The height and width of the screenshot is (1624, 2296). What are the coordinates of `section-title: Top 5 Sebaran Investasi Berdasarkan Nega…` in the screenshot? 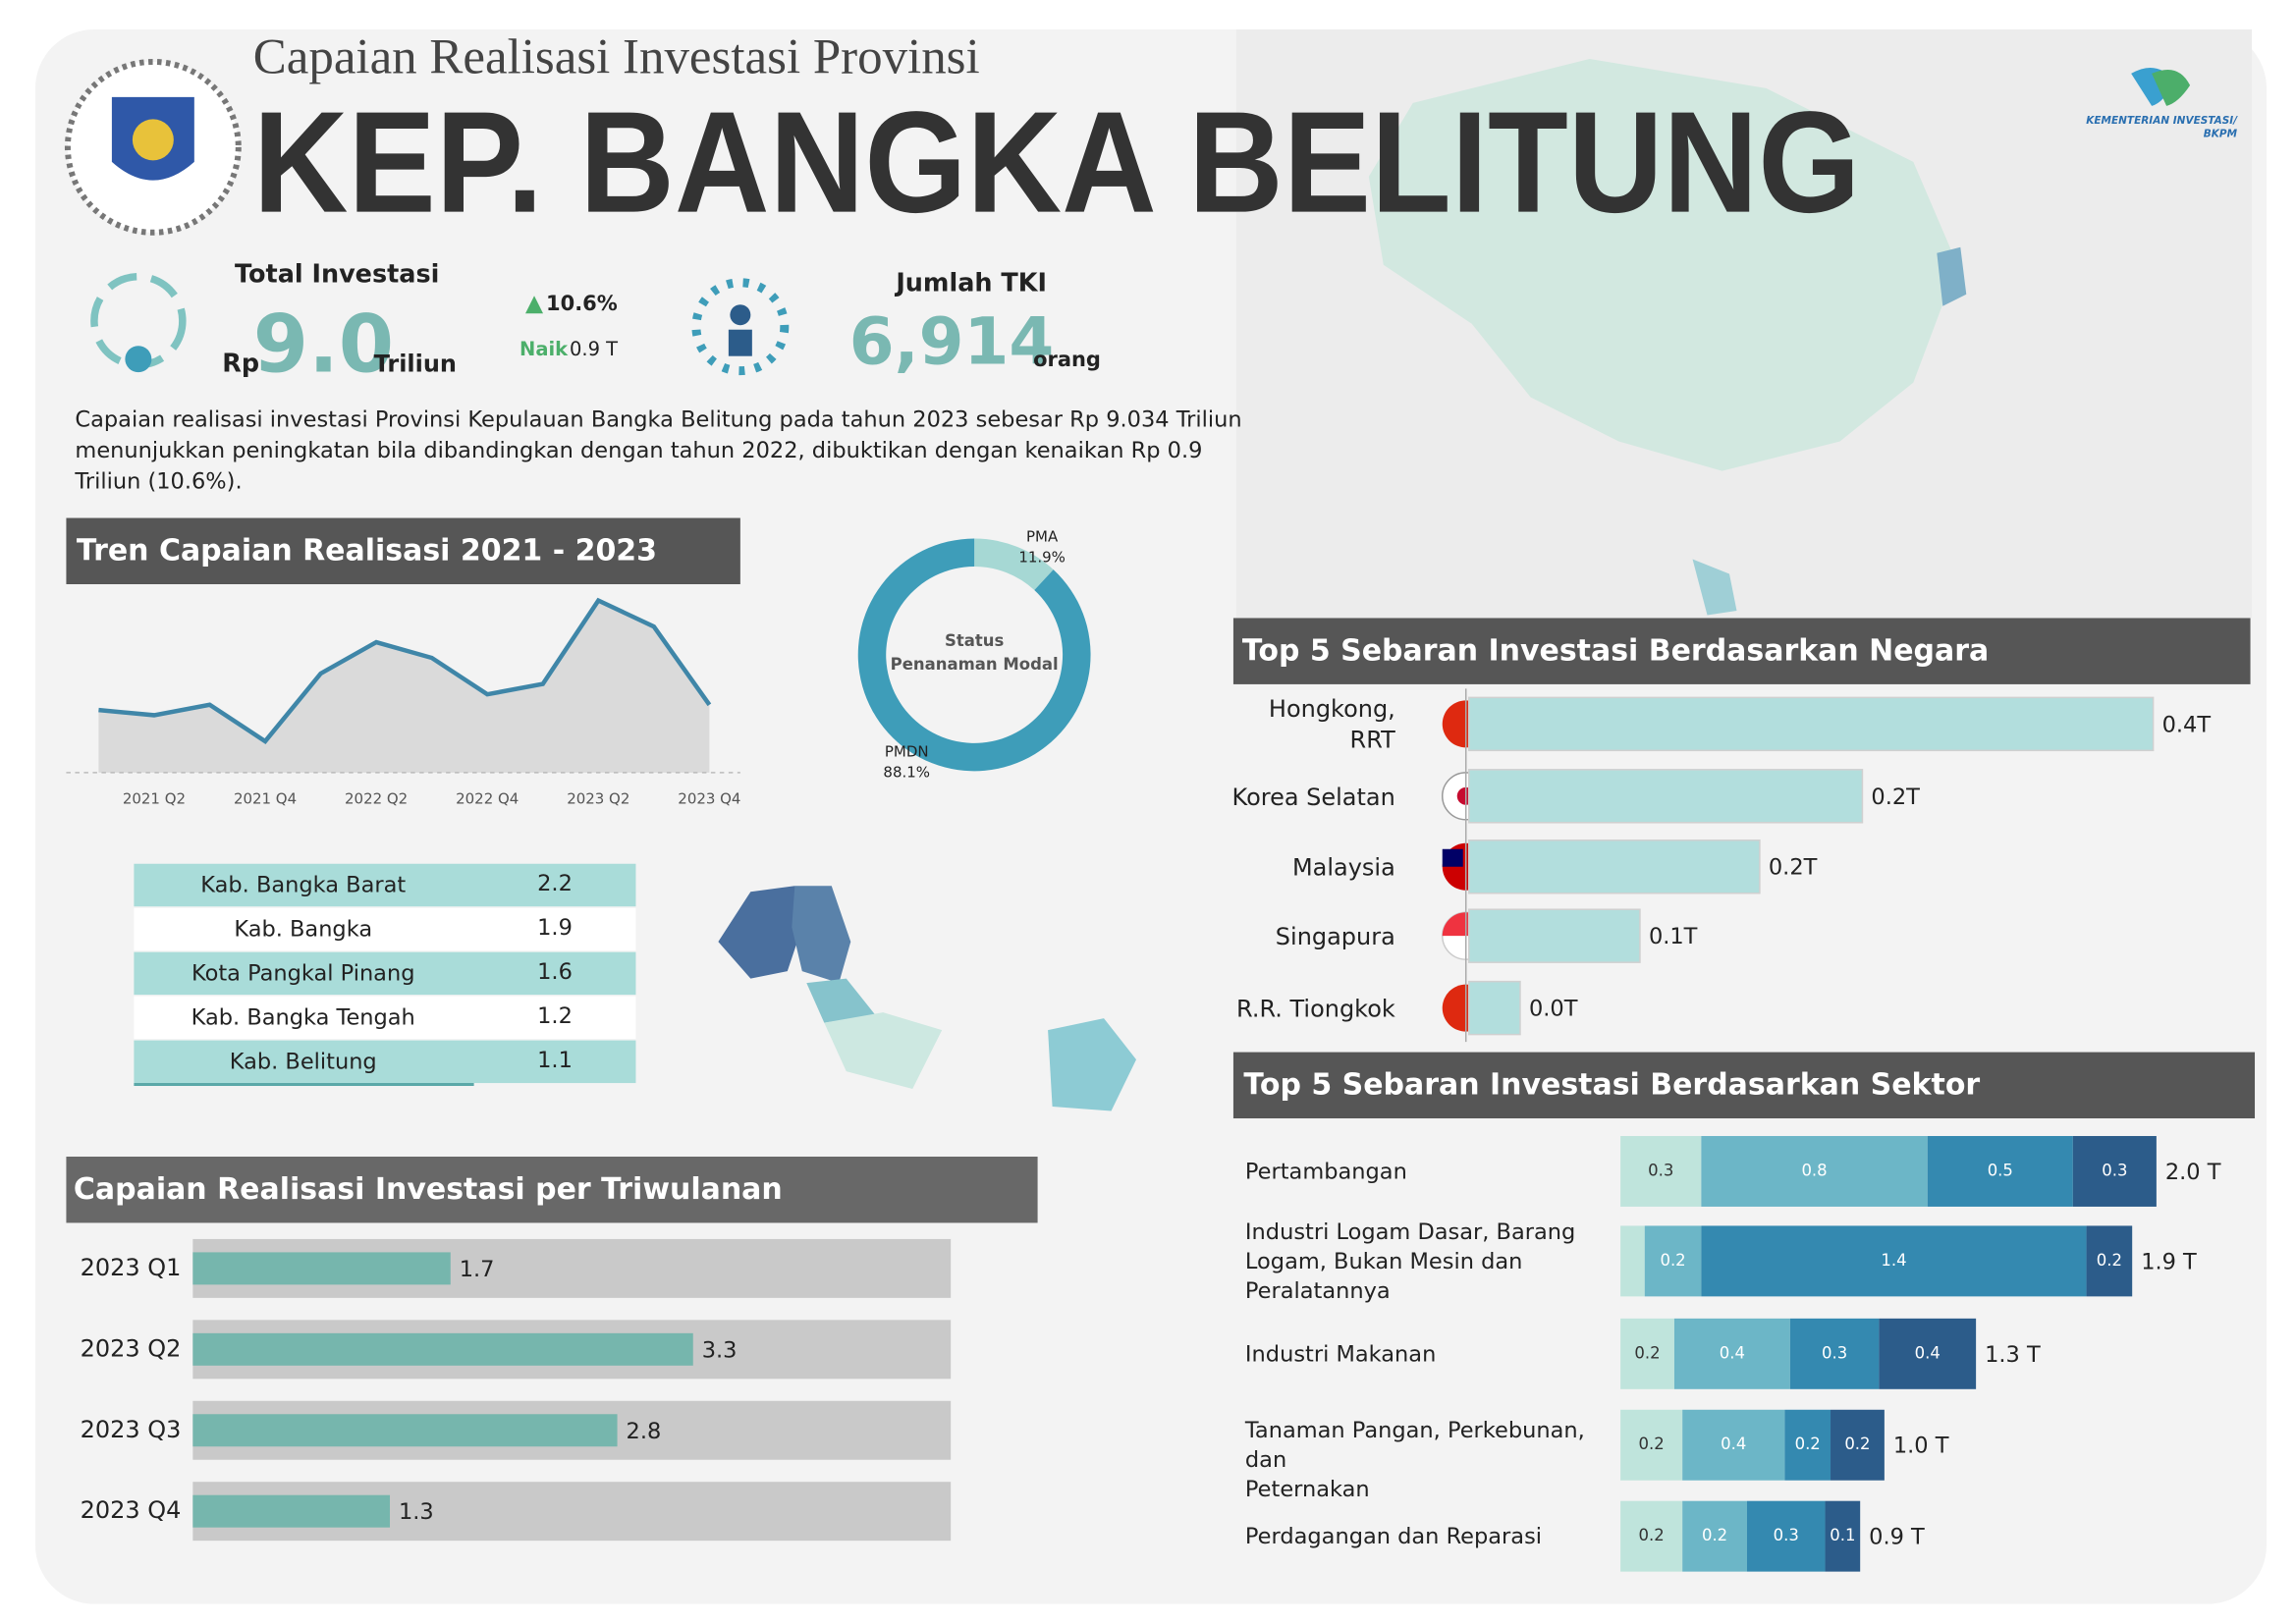 It's located at (1615, 650).